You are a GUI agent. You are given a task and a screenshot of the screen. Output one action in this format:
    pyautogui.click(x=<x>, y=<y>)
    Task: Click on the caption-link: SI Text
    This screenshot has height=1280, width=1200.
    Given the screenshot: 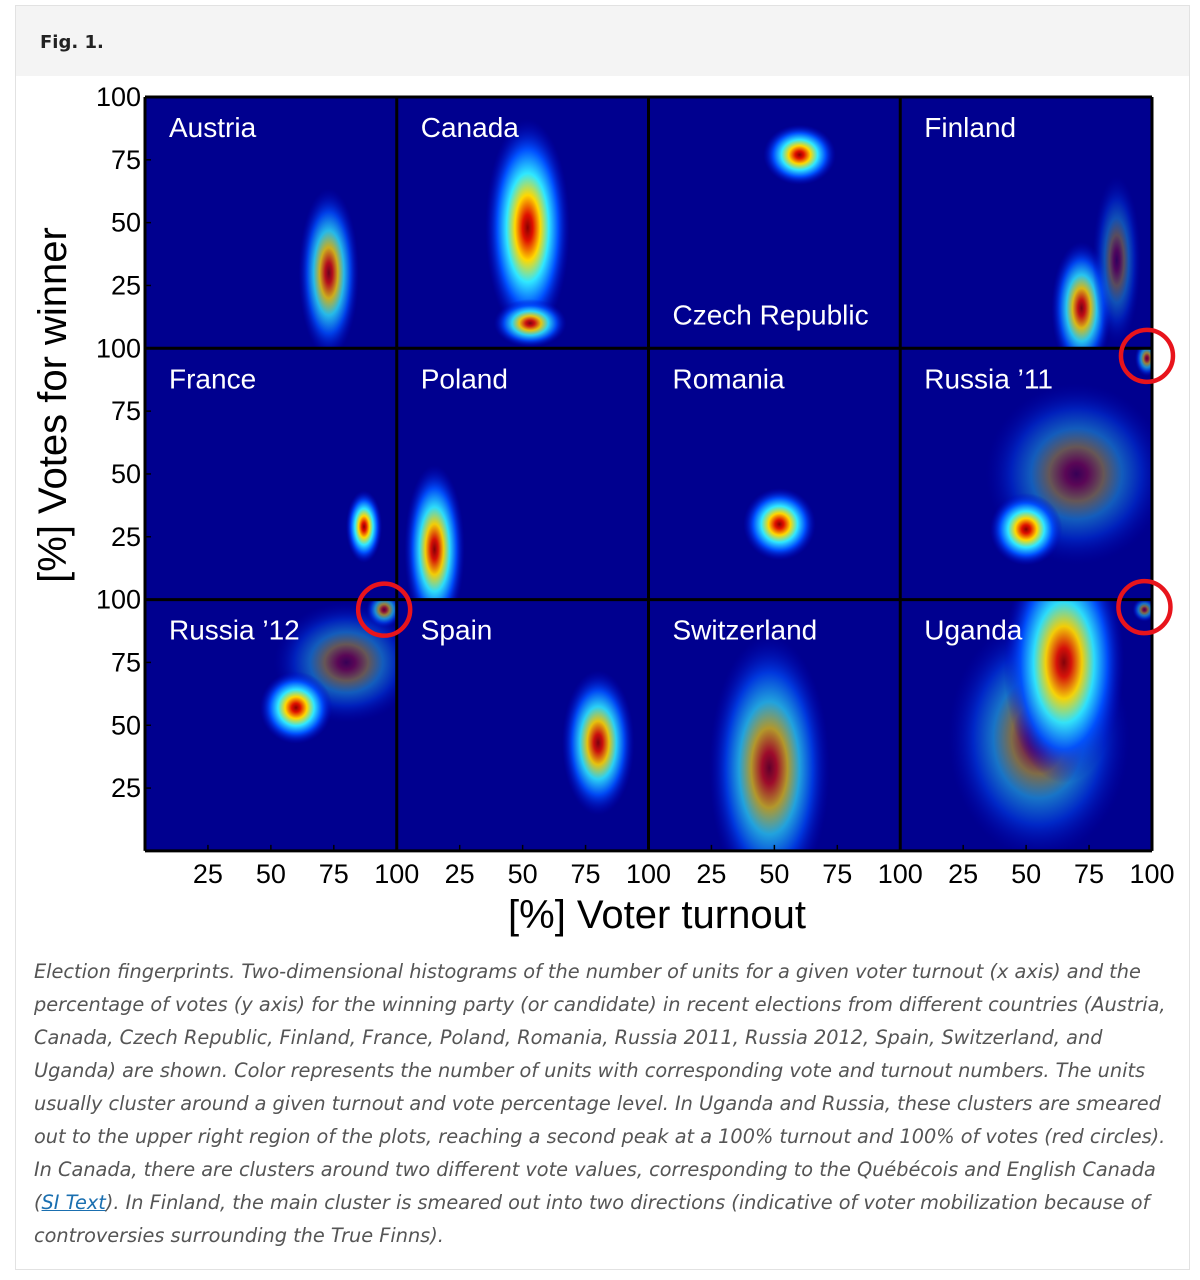 What is the action you would take?
    pyautogui.click(x=73, y=1202)
    